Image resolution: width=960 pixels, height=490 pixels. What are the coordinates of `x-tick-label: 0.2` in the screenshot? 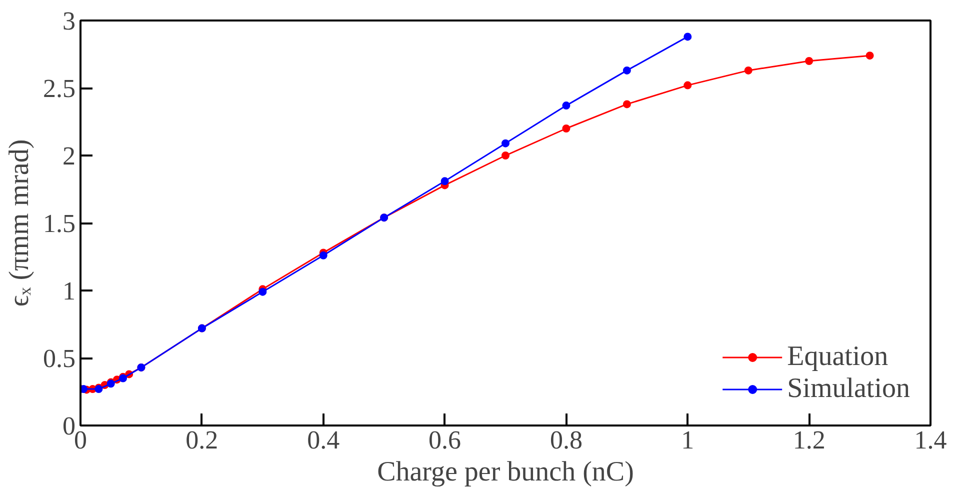 It's located at (202, 440).